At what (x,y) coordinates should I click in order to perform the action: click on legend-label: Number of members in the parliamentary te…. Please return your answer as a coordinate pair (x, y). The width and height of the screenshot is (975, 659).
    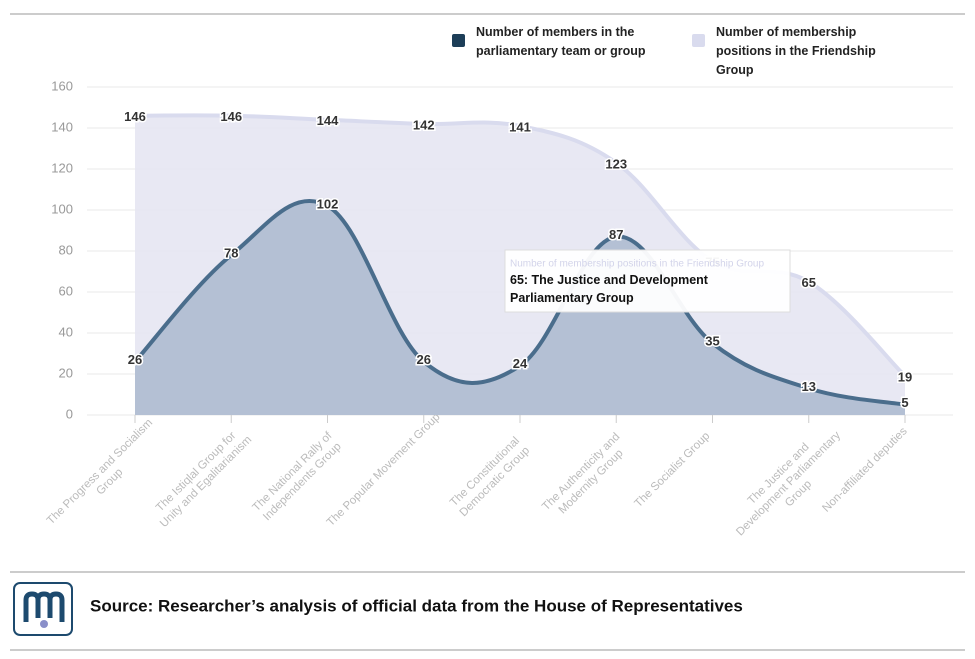
    Looking at the image, I should click on (561, 41).